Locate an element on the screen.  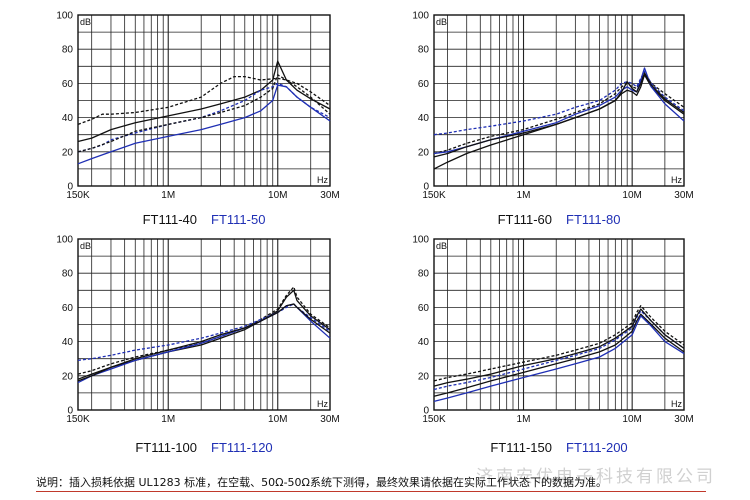
chart-caption: FT111-100 FT111-120 is located at coordinates (203, 447).